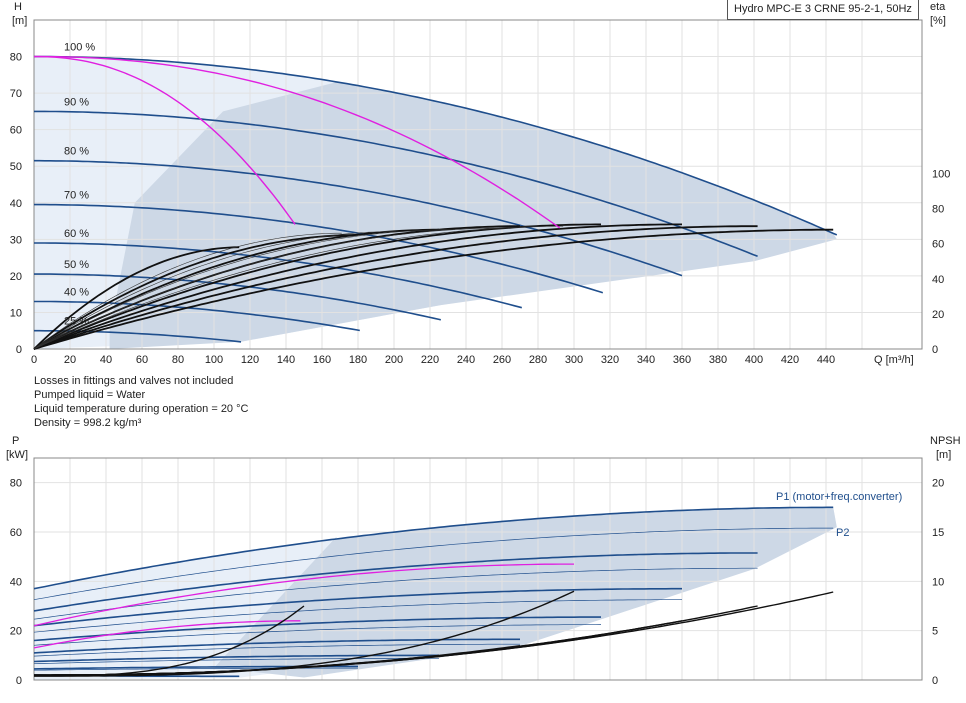 This screenshot has height=703, width=966. What do you see at coordinates (943, 455) in the screenshot?
I see `y-axis-unit-npsh: [m]` at bounding box center [943, 455].